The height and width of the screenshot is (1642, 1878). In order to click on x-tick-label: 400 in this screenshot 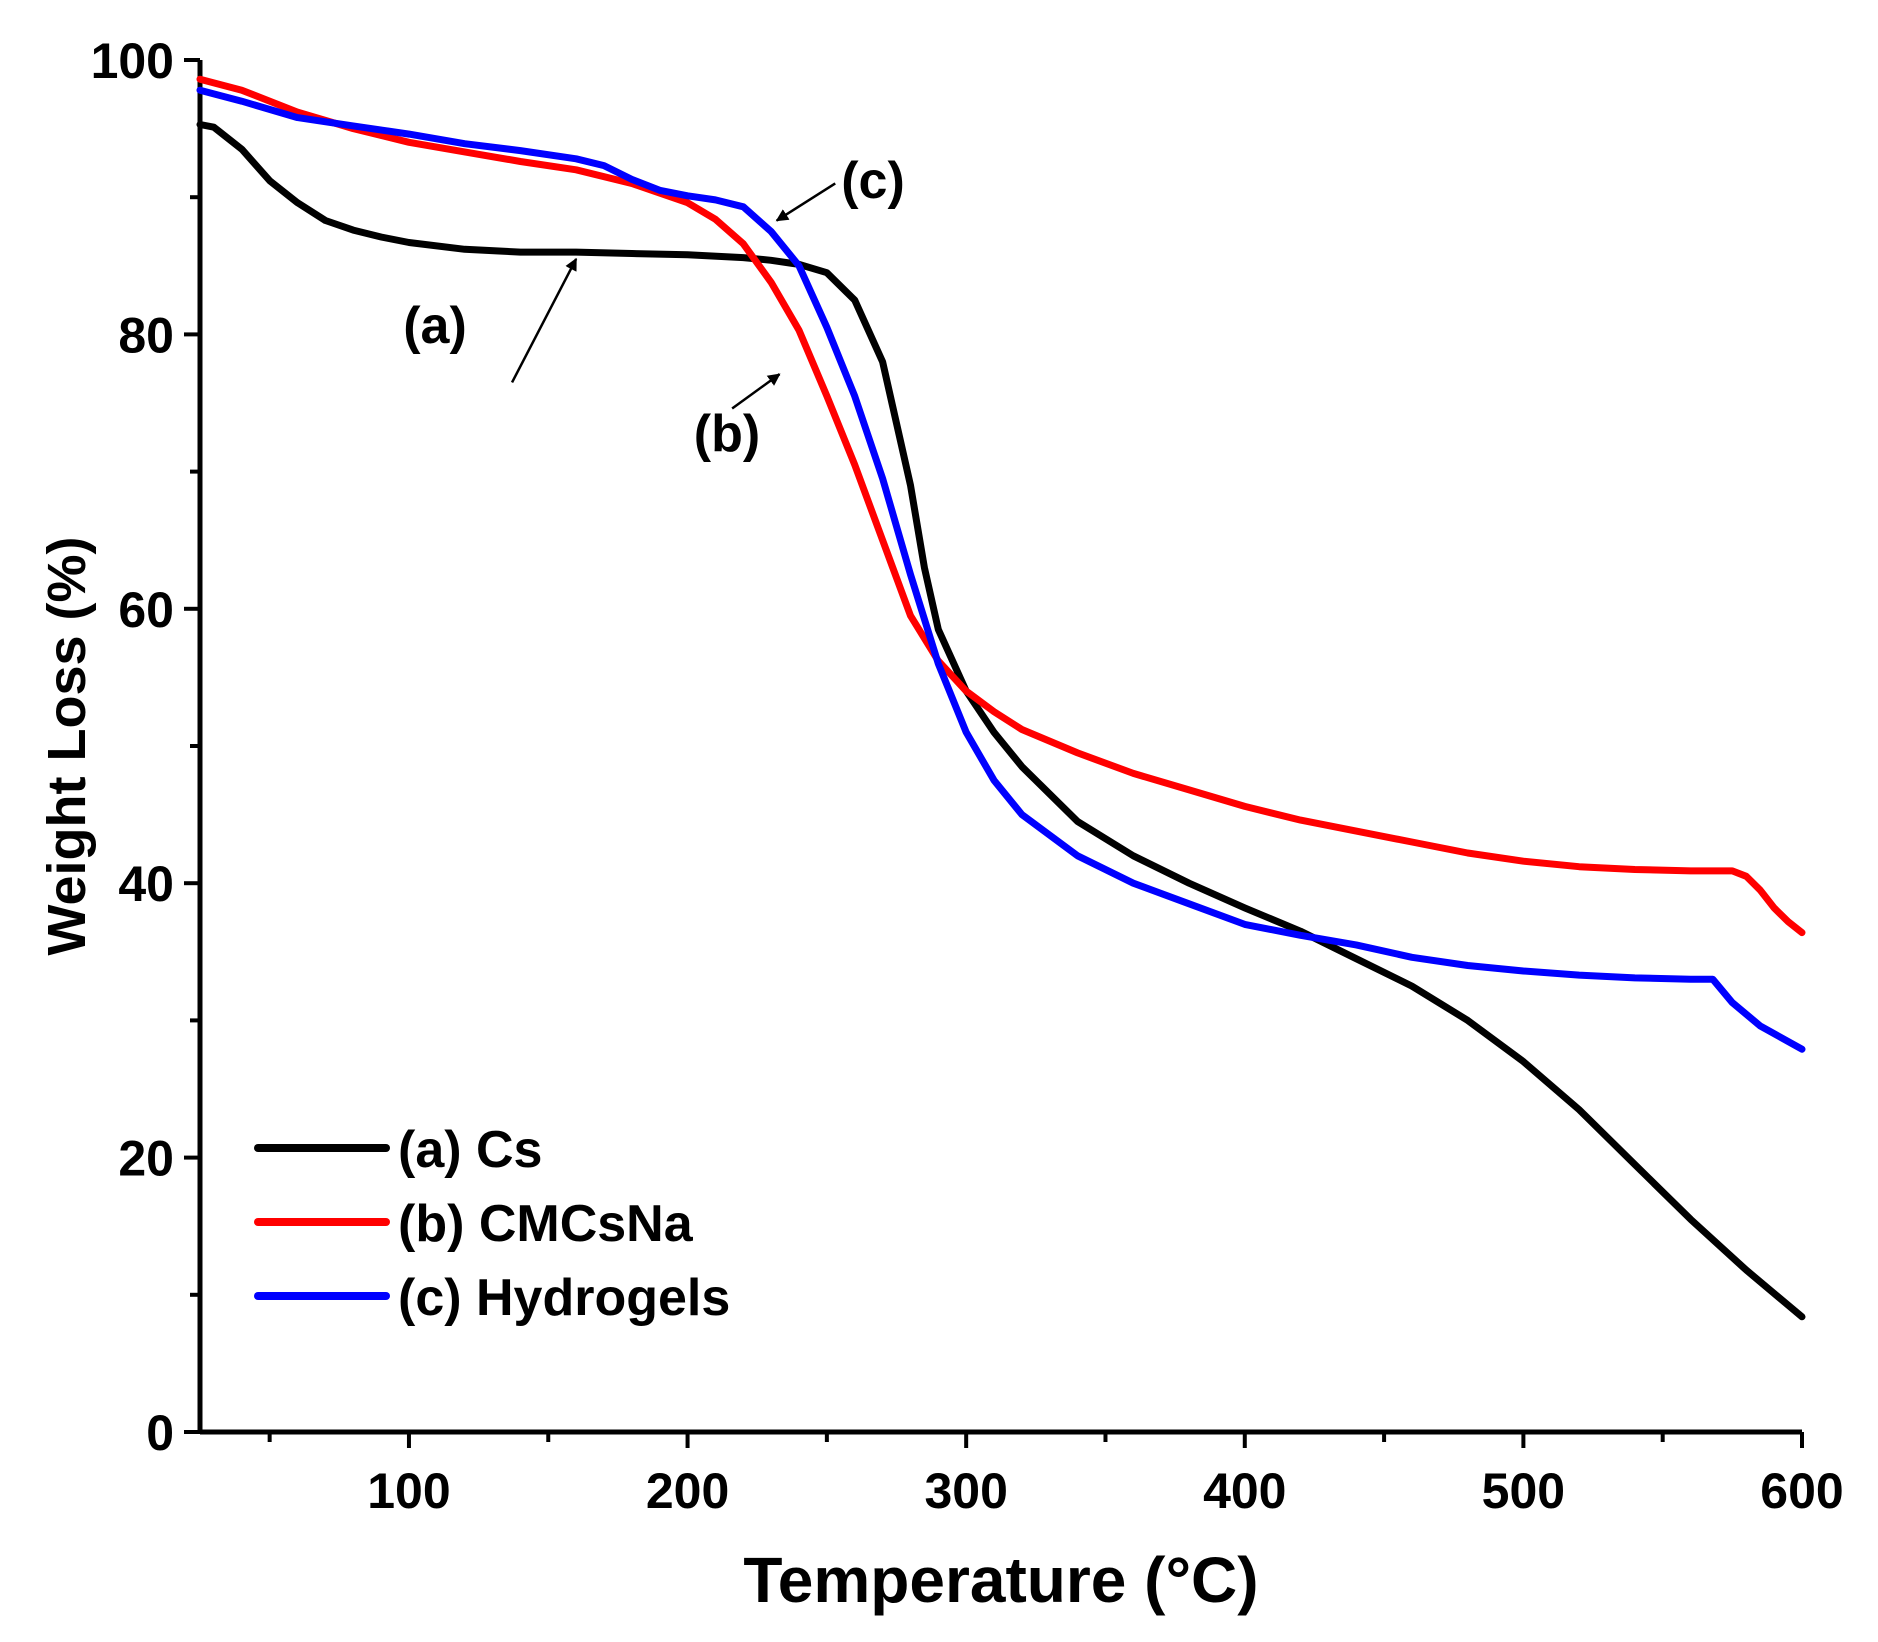, I will do `click(1244, 1491)`.